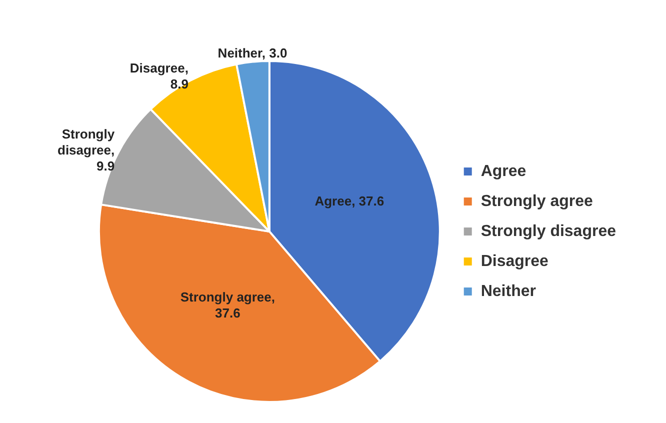  What do you see at coordinates (349, 201) in the screenshot?
I see `data-label: Agree, 37.6` at bounding box center [349, 201].